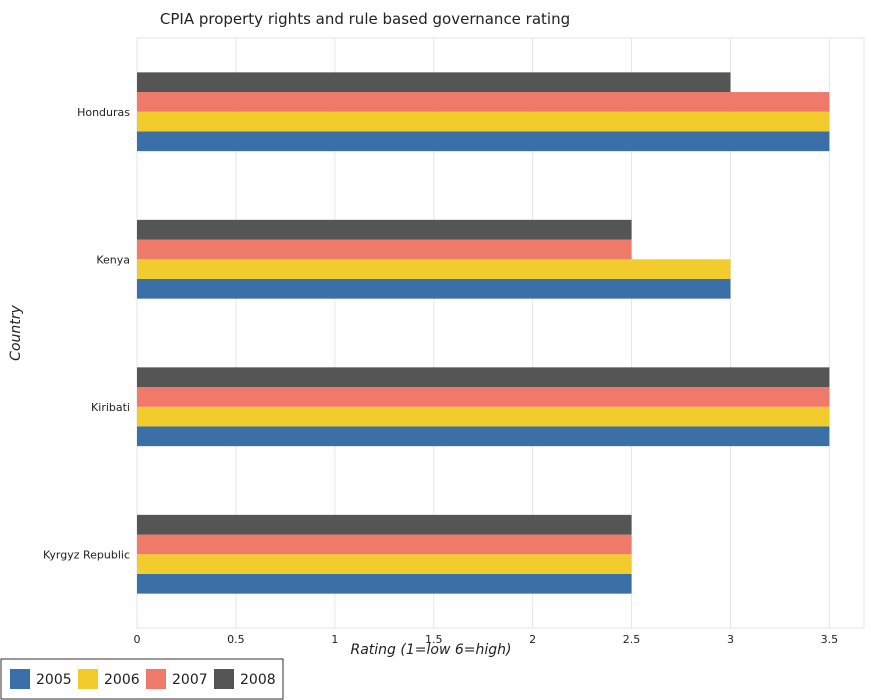 The width and height of the screenshot is (871, 700). I want to click on legend-label: 2006, so click(122, 680).